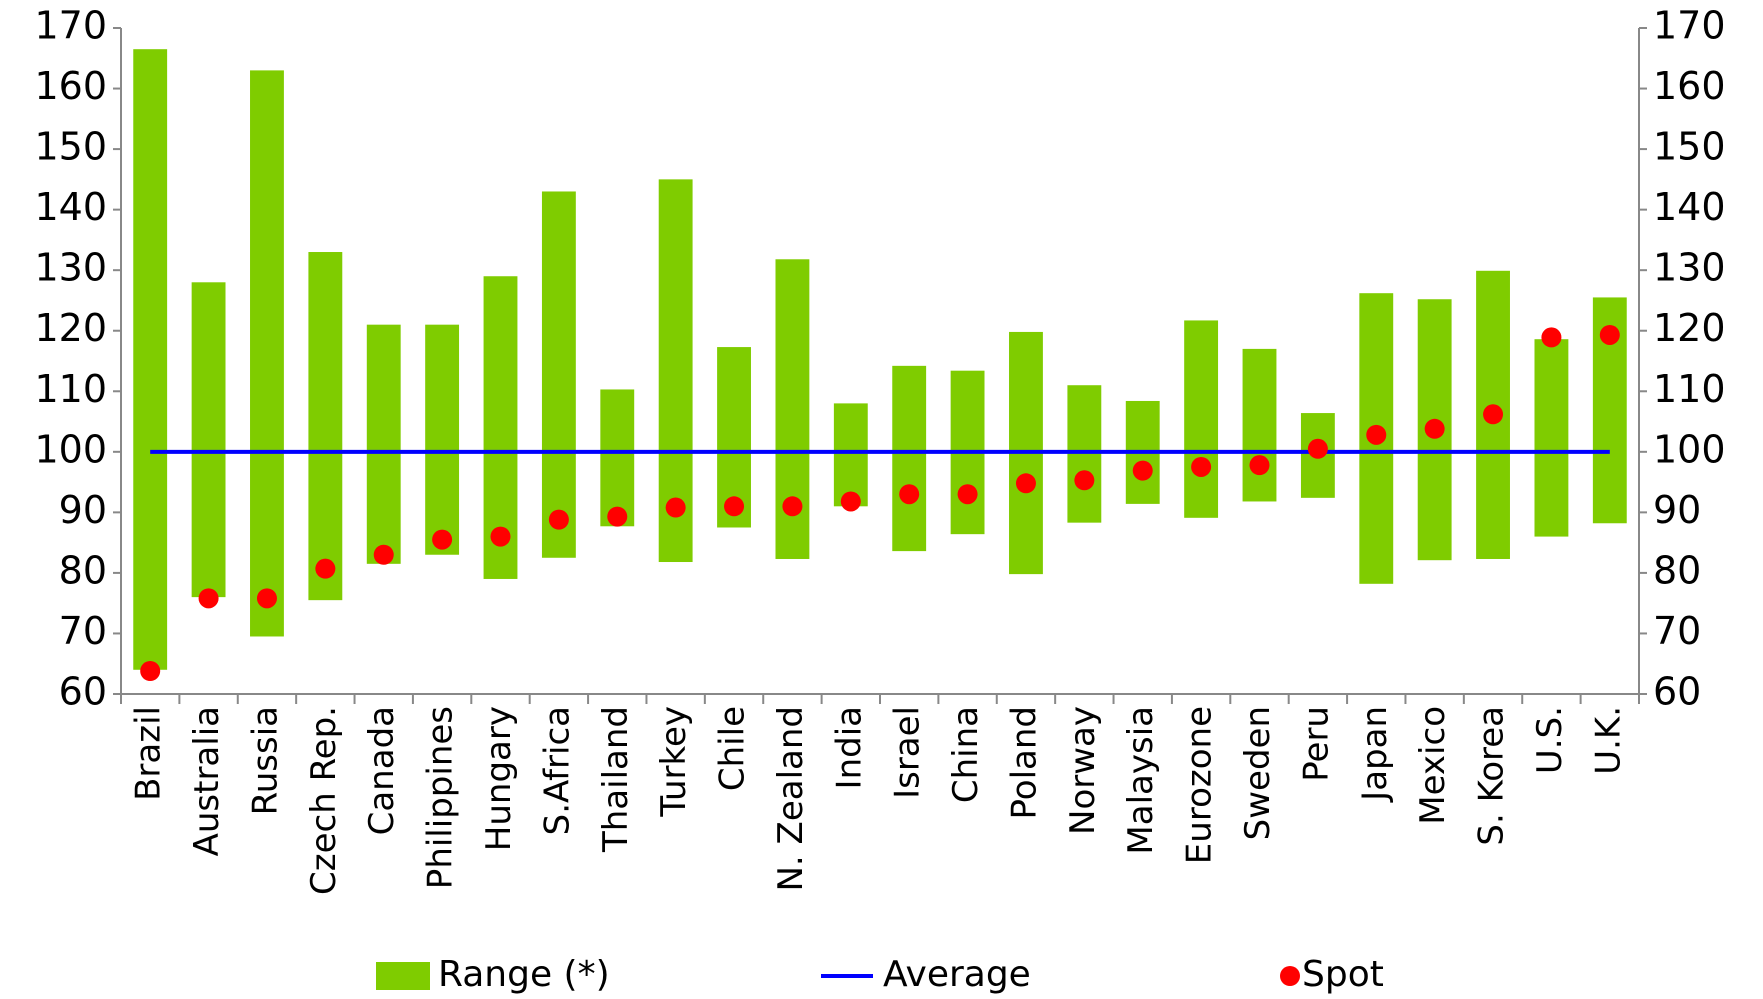 The image size is (1763, 999). I want to click on y2-tick-label: 150, so click(1689, 147).